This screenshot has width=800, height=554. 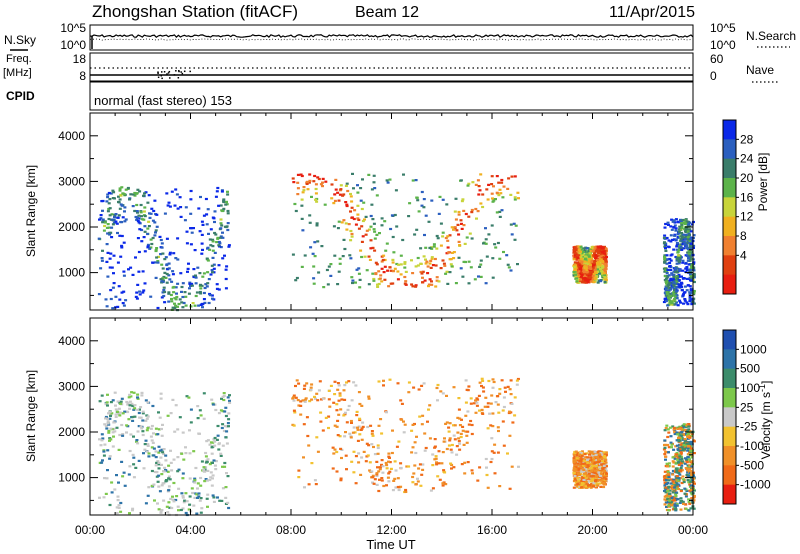 What do you see at coordinates (747, 407) in the screenshot?
I see `velocity-colorbar-tick-label: 25` at bounding box center [747, 407].